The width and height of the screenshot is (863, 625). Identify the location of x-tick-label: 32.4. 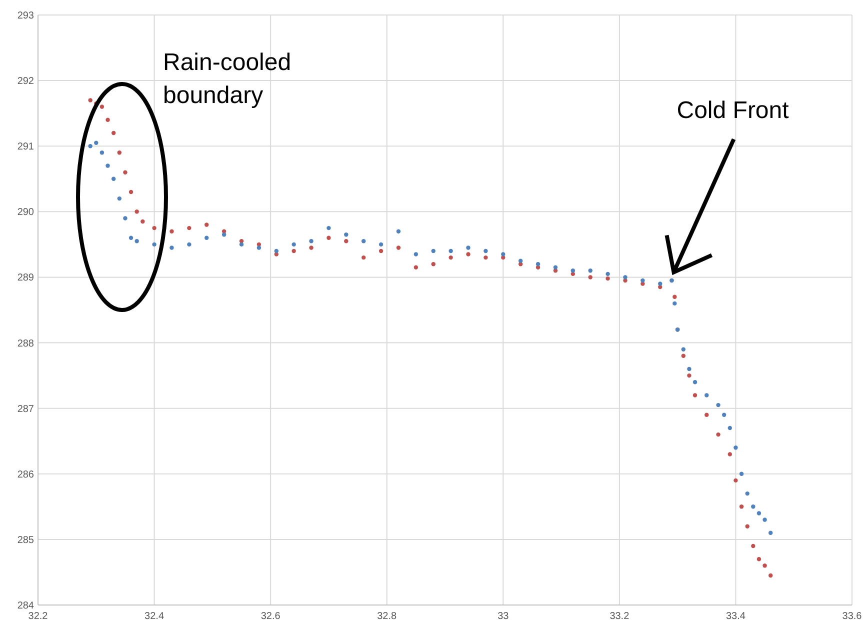
(154, 616).